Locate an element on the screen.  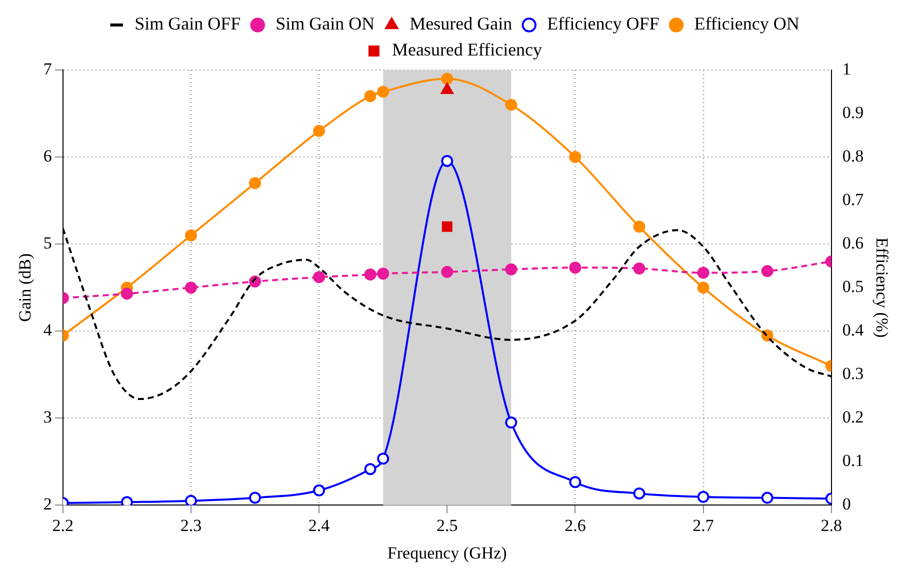
legend-label: Mesured Gain is located at coordinates (461, 24).